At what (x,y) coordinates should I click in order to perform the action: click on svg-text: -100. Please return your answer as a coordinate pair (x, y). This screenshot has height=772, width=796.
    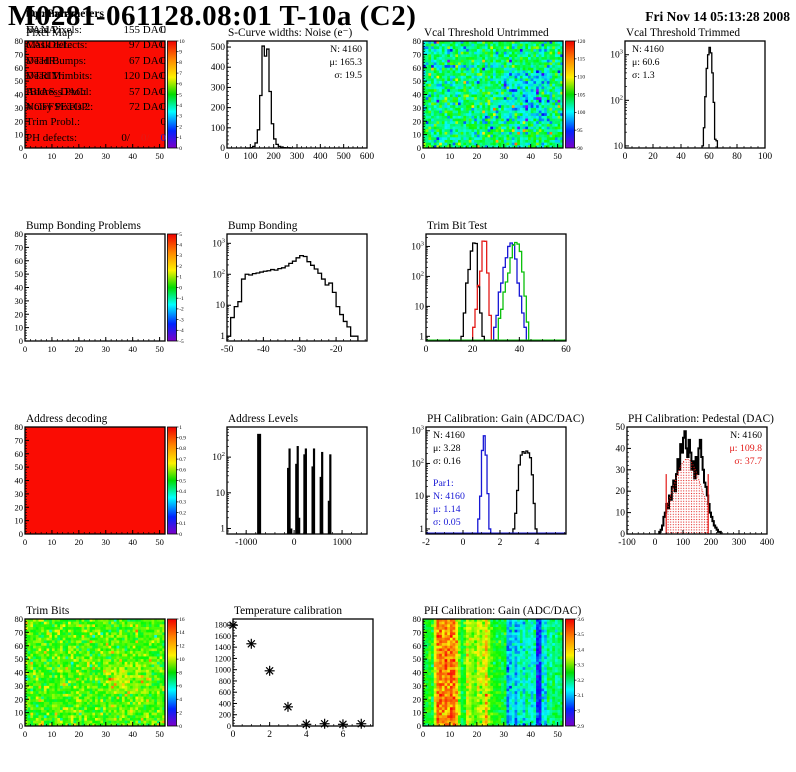
    Looking at the image, I should click on (627, 543).